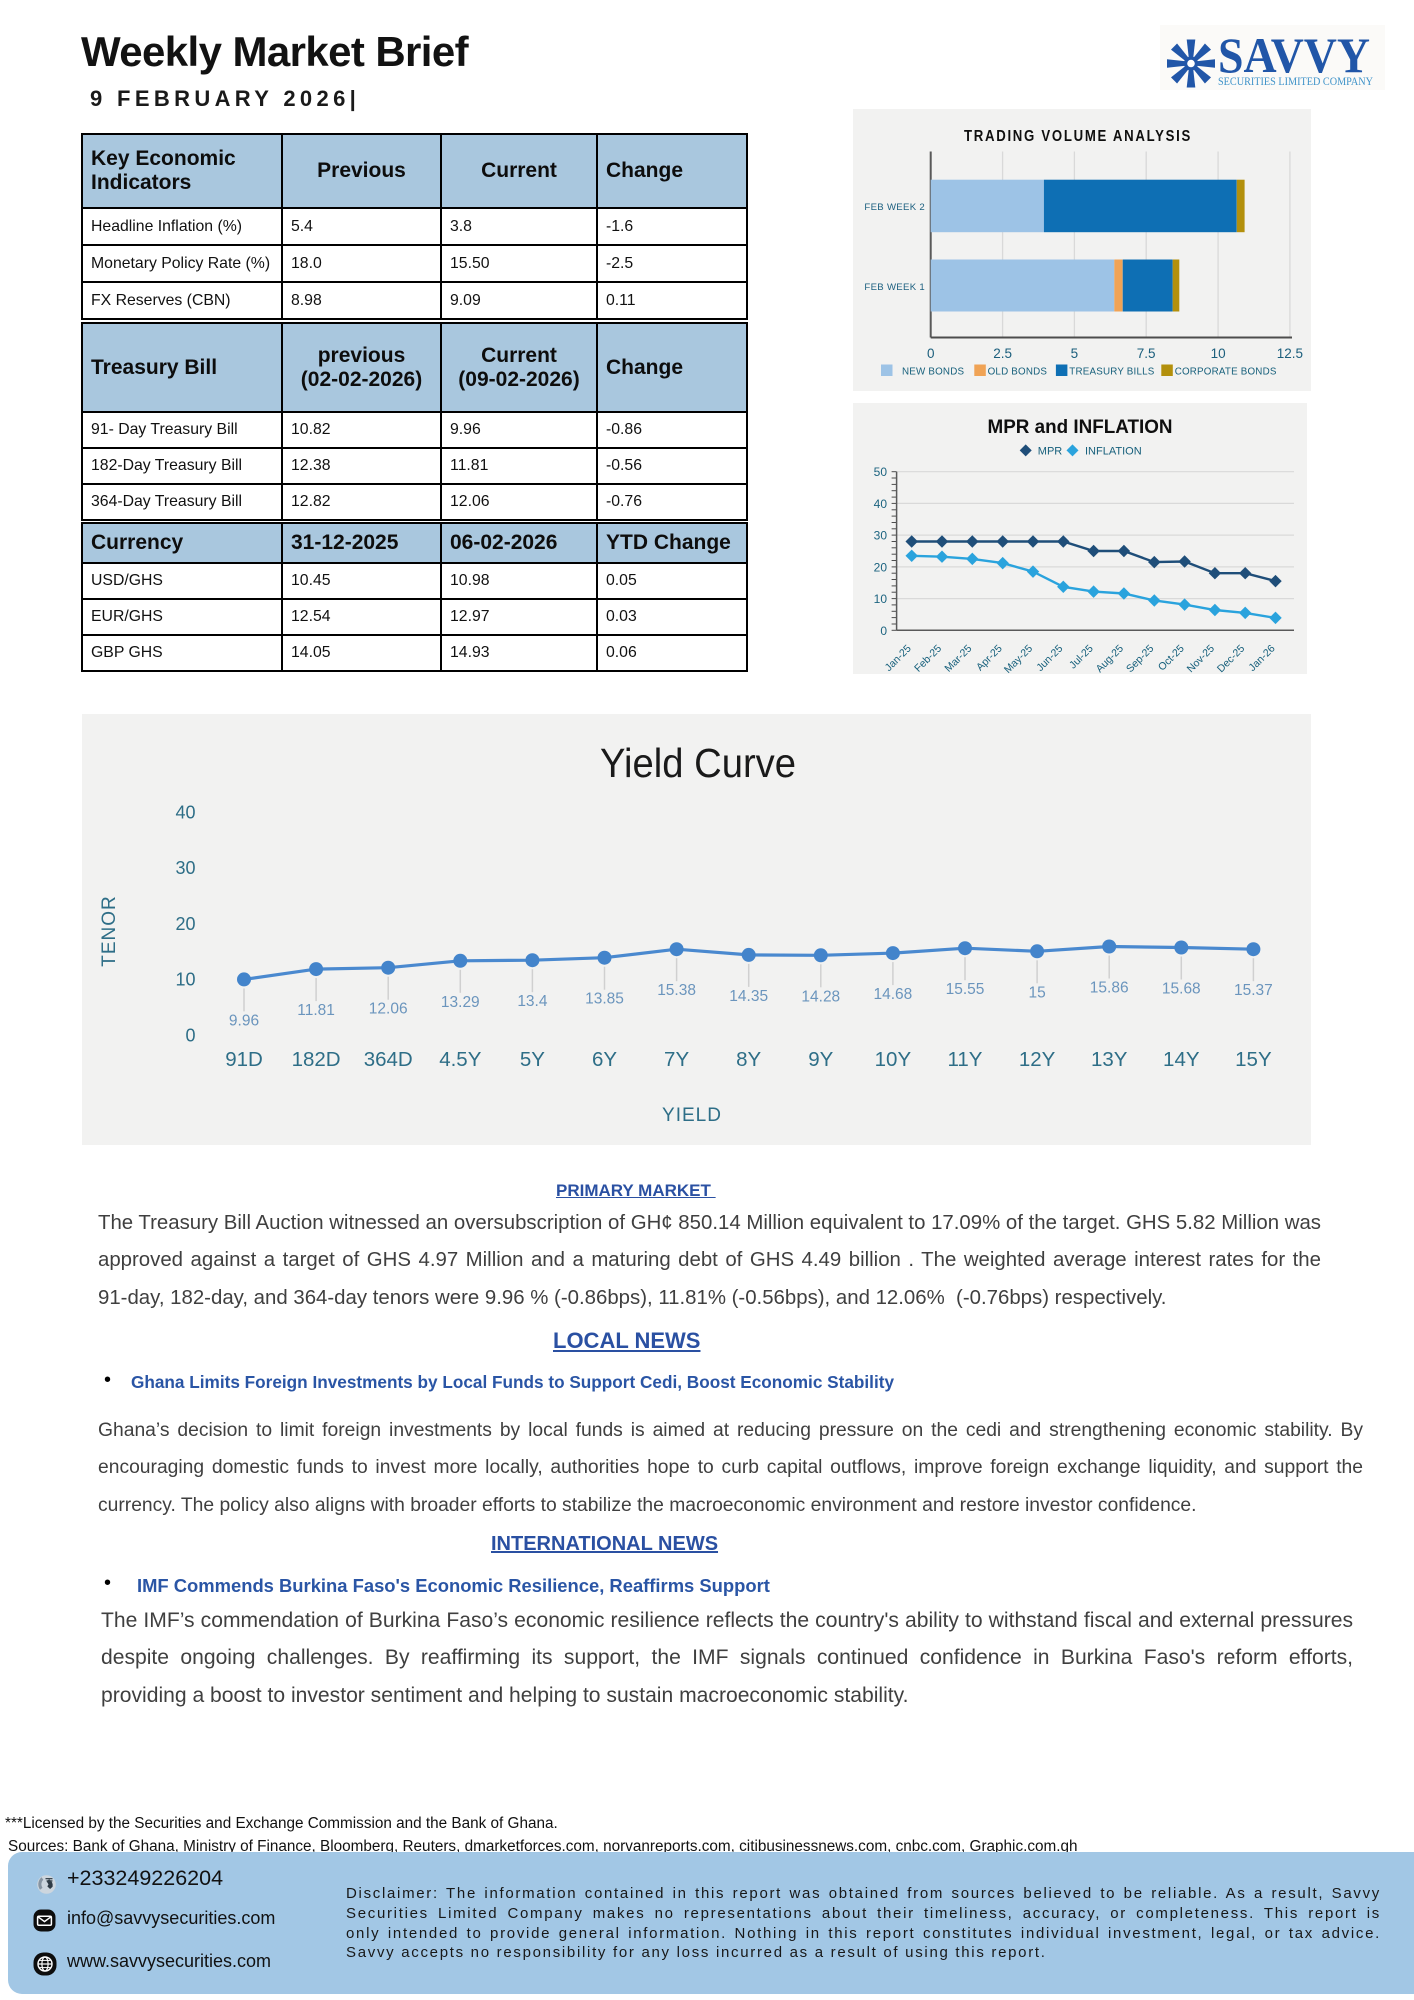 Image resolution: width=1414 pixels, height=2000 pixels. What do you see at coordinates (1226, 372) in the screenshot?
I see `svg-text: CORPORATE BONDS` at bounding box center [1226, 372].